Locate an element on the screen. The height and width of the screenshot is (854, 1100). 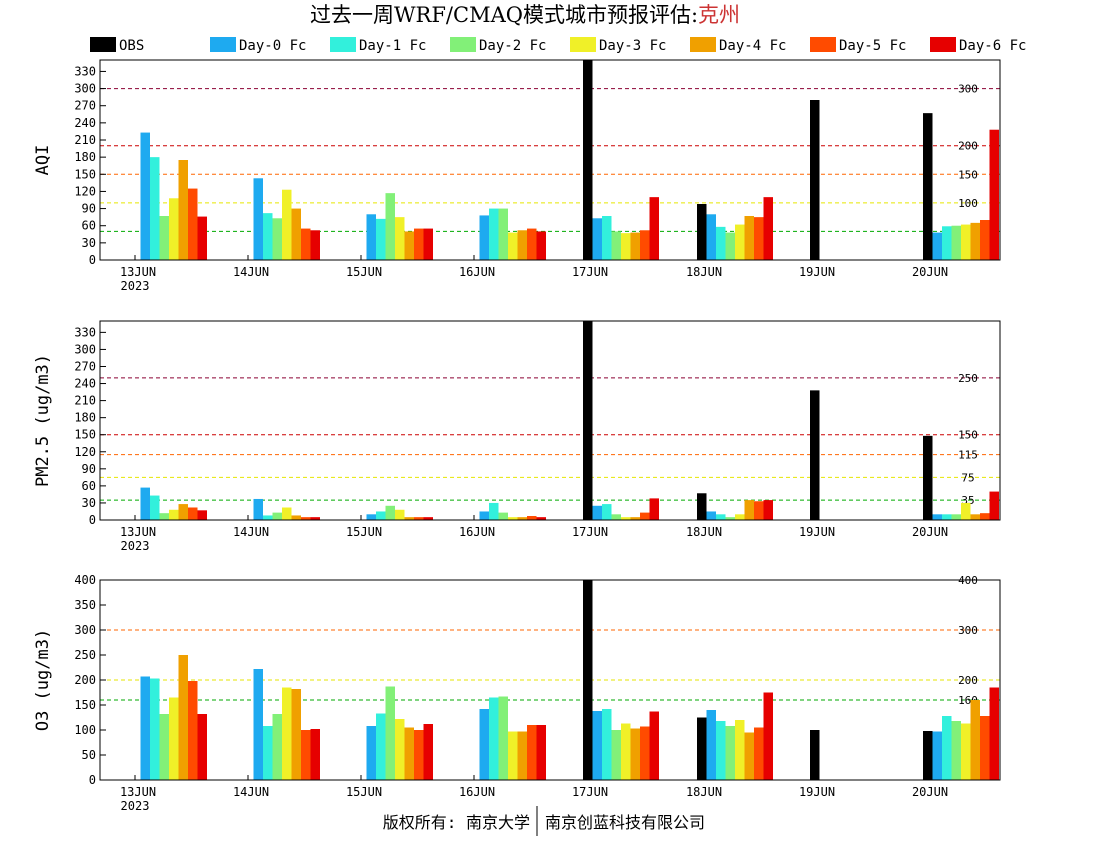
footer-copyright: 版权所有: 南京大学 is located at coordinates (456, 822).